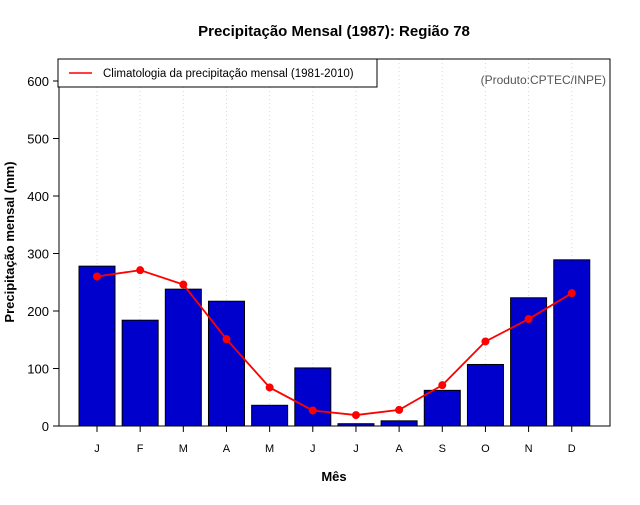 This screenshot has width=640, height=505. Describe the element at coordinates (140, 449) in the screenshot. I see `x-tick-label: F` at that location.